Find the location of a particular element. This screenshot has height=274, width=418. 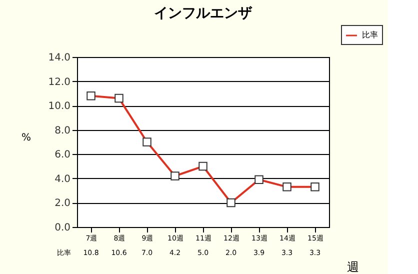

y-tick-label: 10.0 is located at coordinates (59, 106).